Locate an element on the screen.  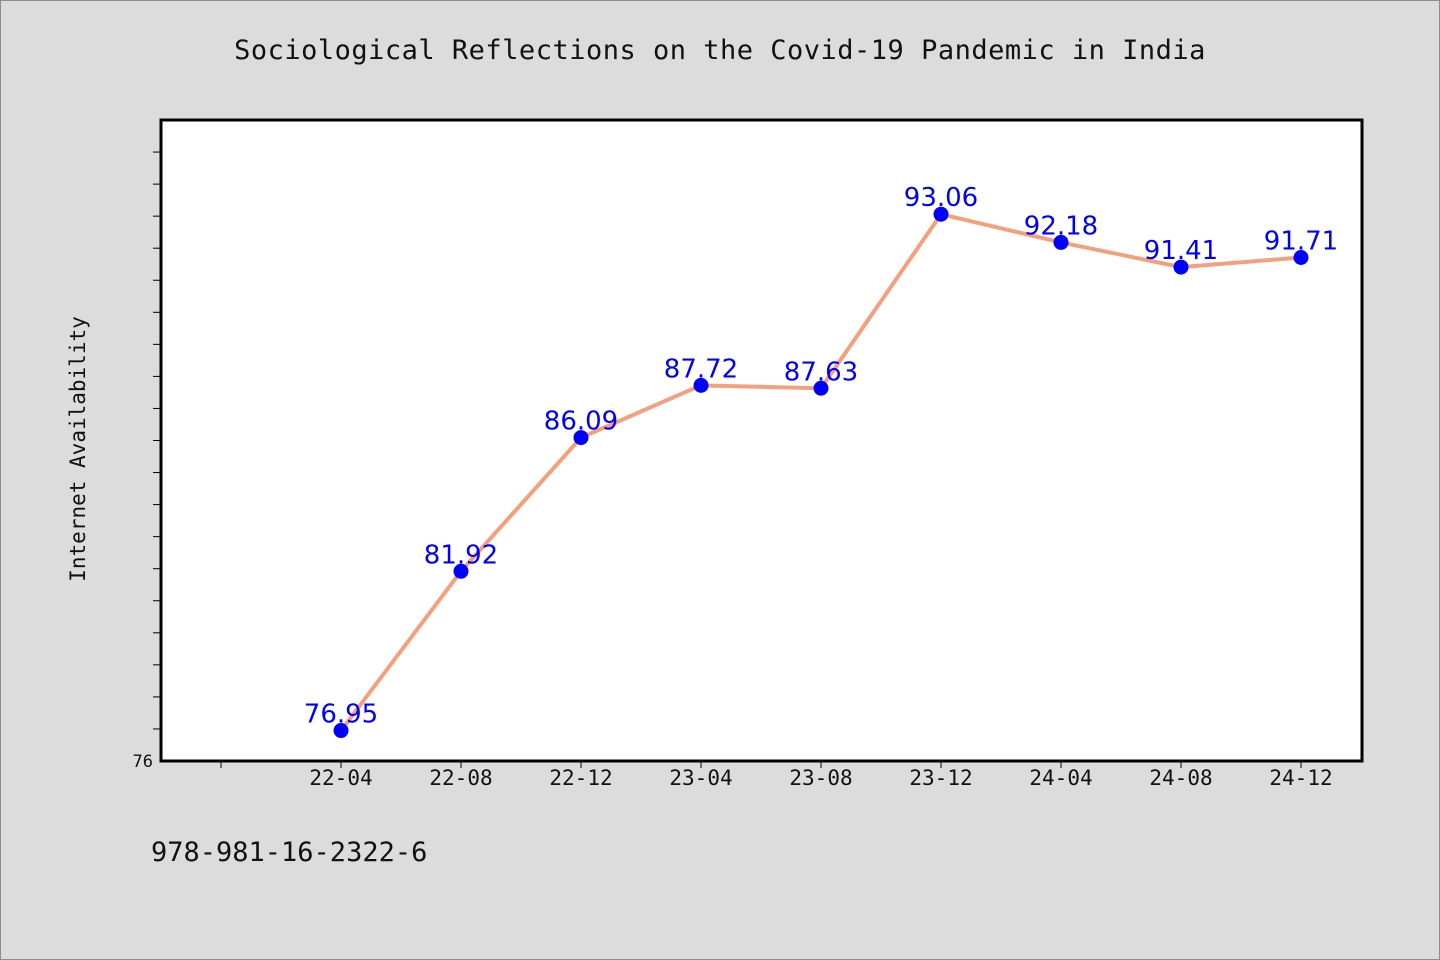
data-label: 91.71 is located at coordinates (1301, 241).